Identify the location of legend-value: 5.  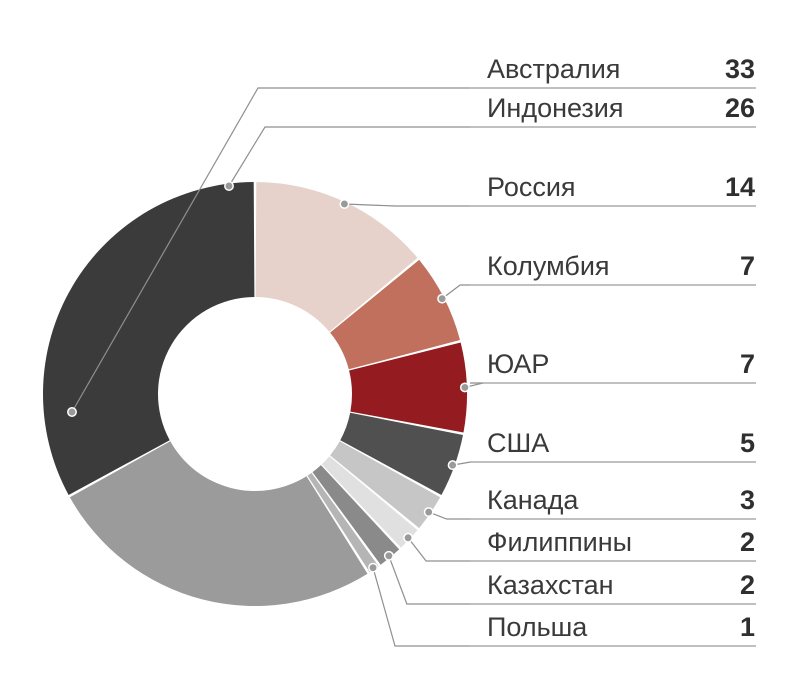
(747, 443).